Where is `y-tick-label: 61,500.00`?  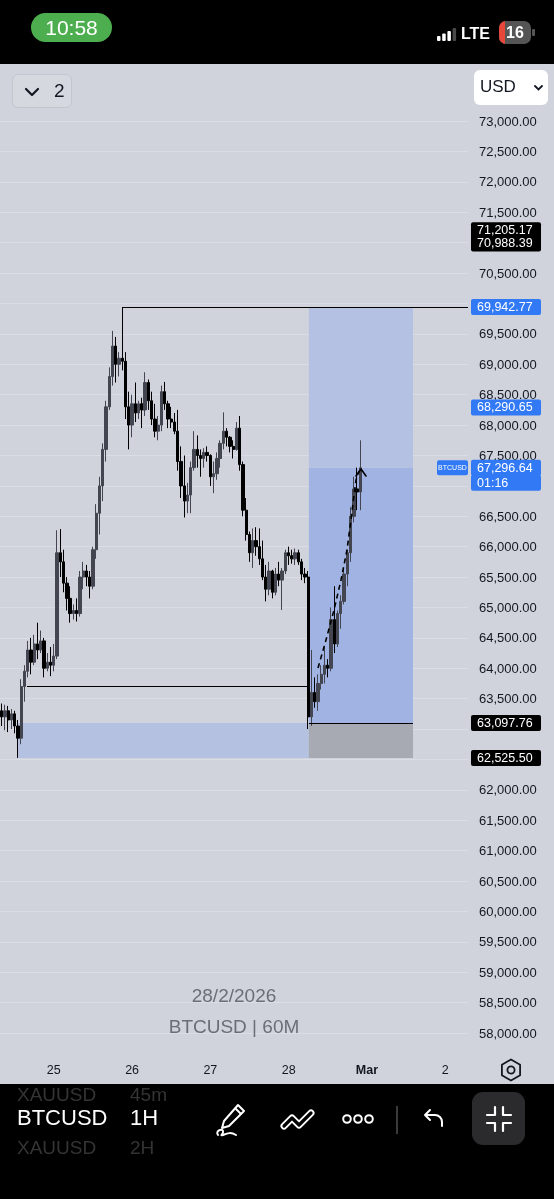 y-tick-label: 61,500.00 is located at coordinates (508, 820).